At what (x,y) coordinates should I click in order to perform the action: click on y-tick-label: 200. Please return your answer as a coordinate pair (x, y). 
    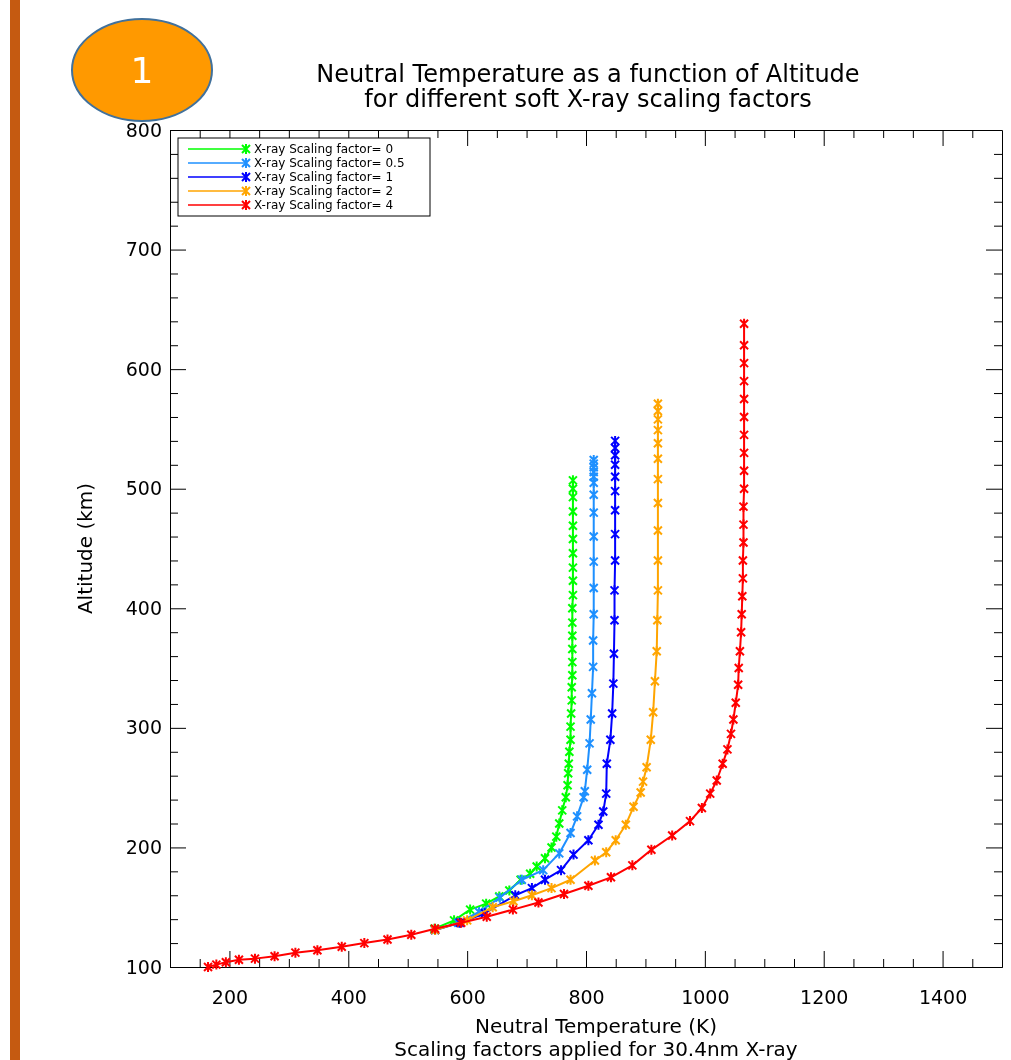
    Looking at the image, I should click on (143, 847).